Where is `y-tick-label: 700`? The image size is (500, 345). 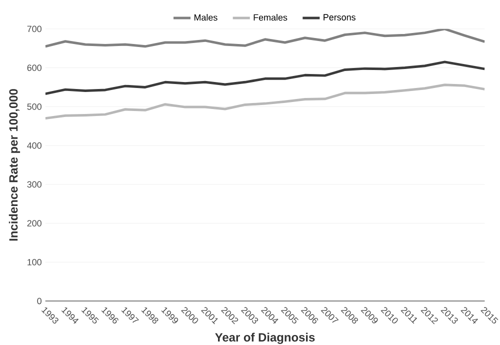 y-tick-label: 700 is located at coordinates (34, 29).